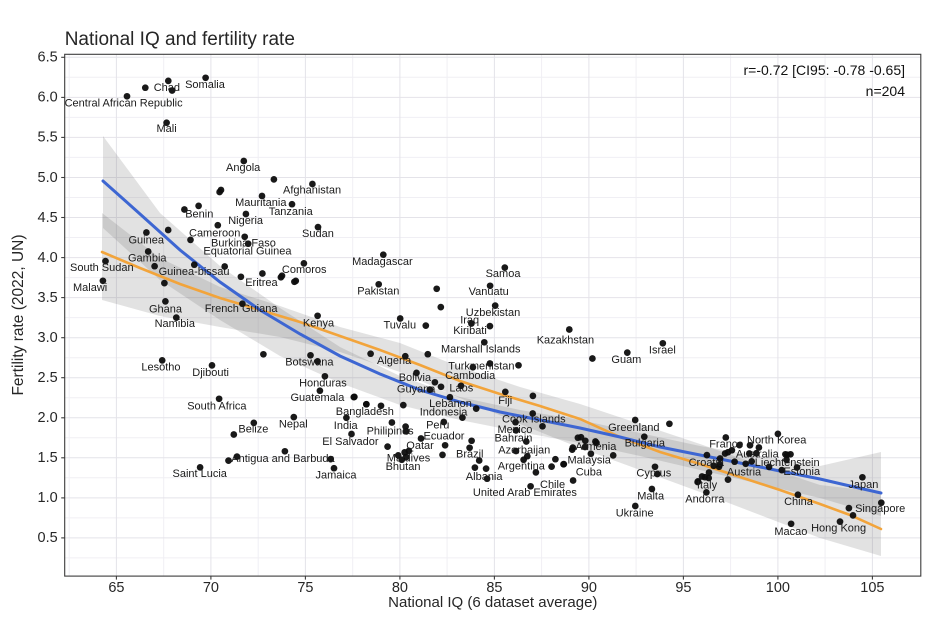  Describe the element at coordinates (210, 373) in the screenshot. I see `svg-text: Djibouti` at that location.